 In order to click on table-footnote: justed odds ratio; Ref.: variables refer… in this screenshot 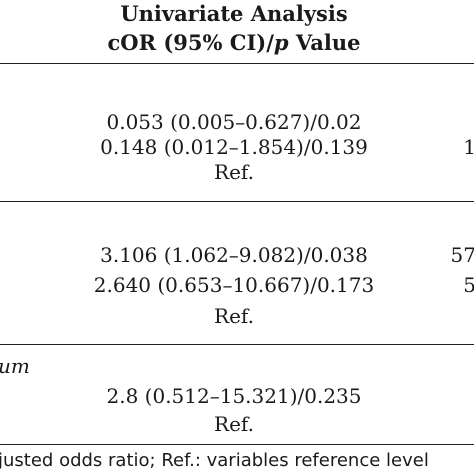, I will do `click(214, 460)`.